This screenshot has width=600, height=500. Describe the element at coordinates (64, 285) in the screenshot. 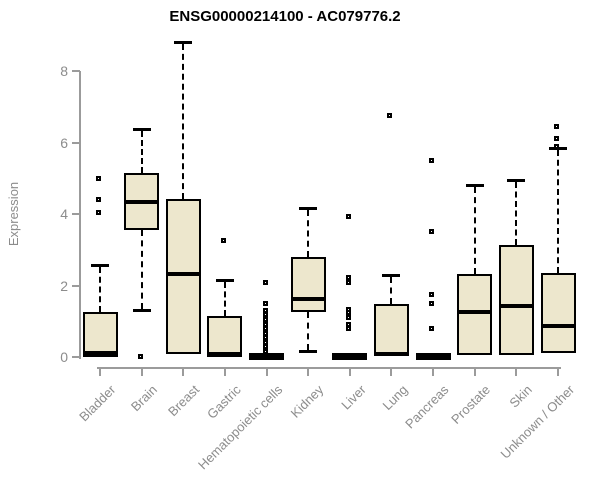

I see `y-tick-label: 2` at that location.